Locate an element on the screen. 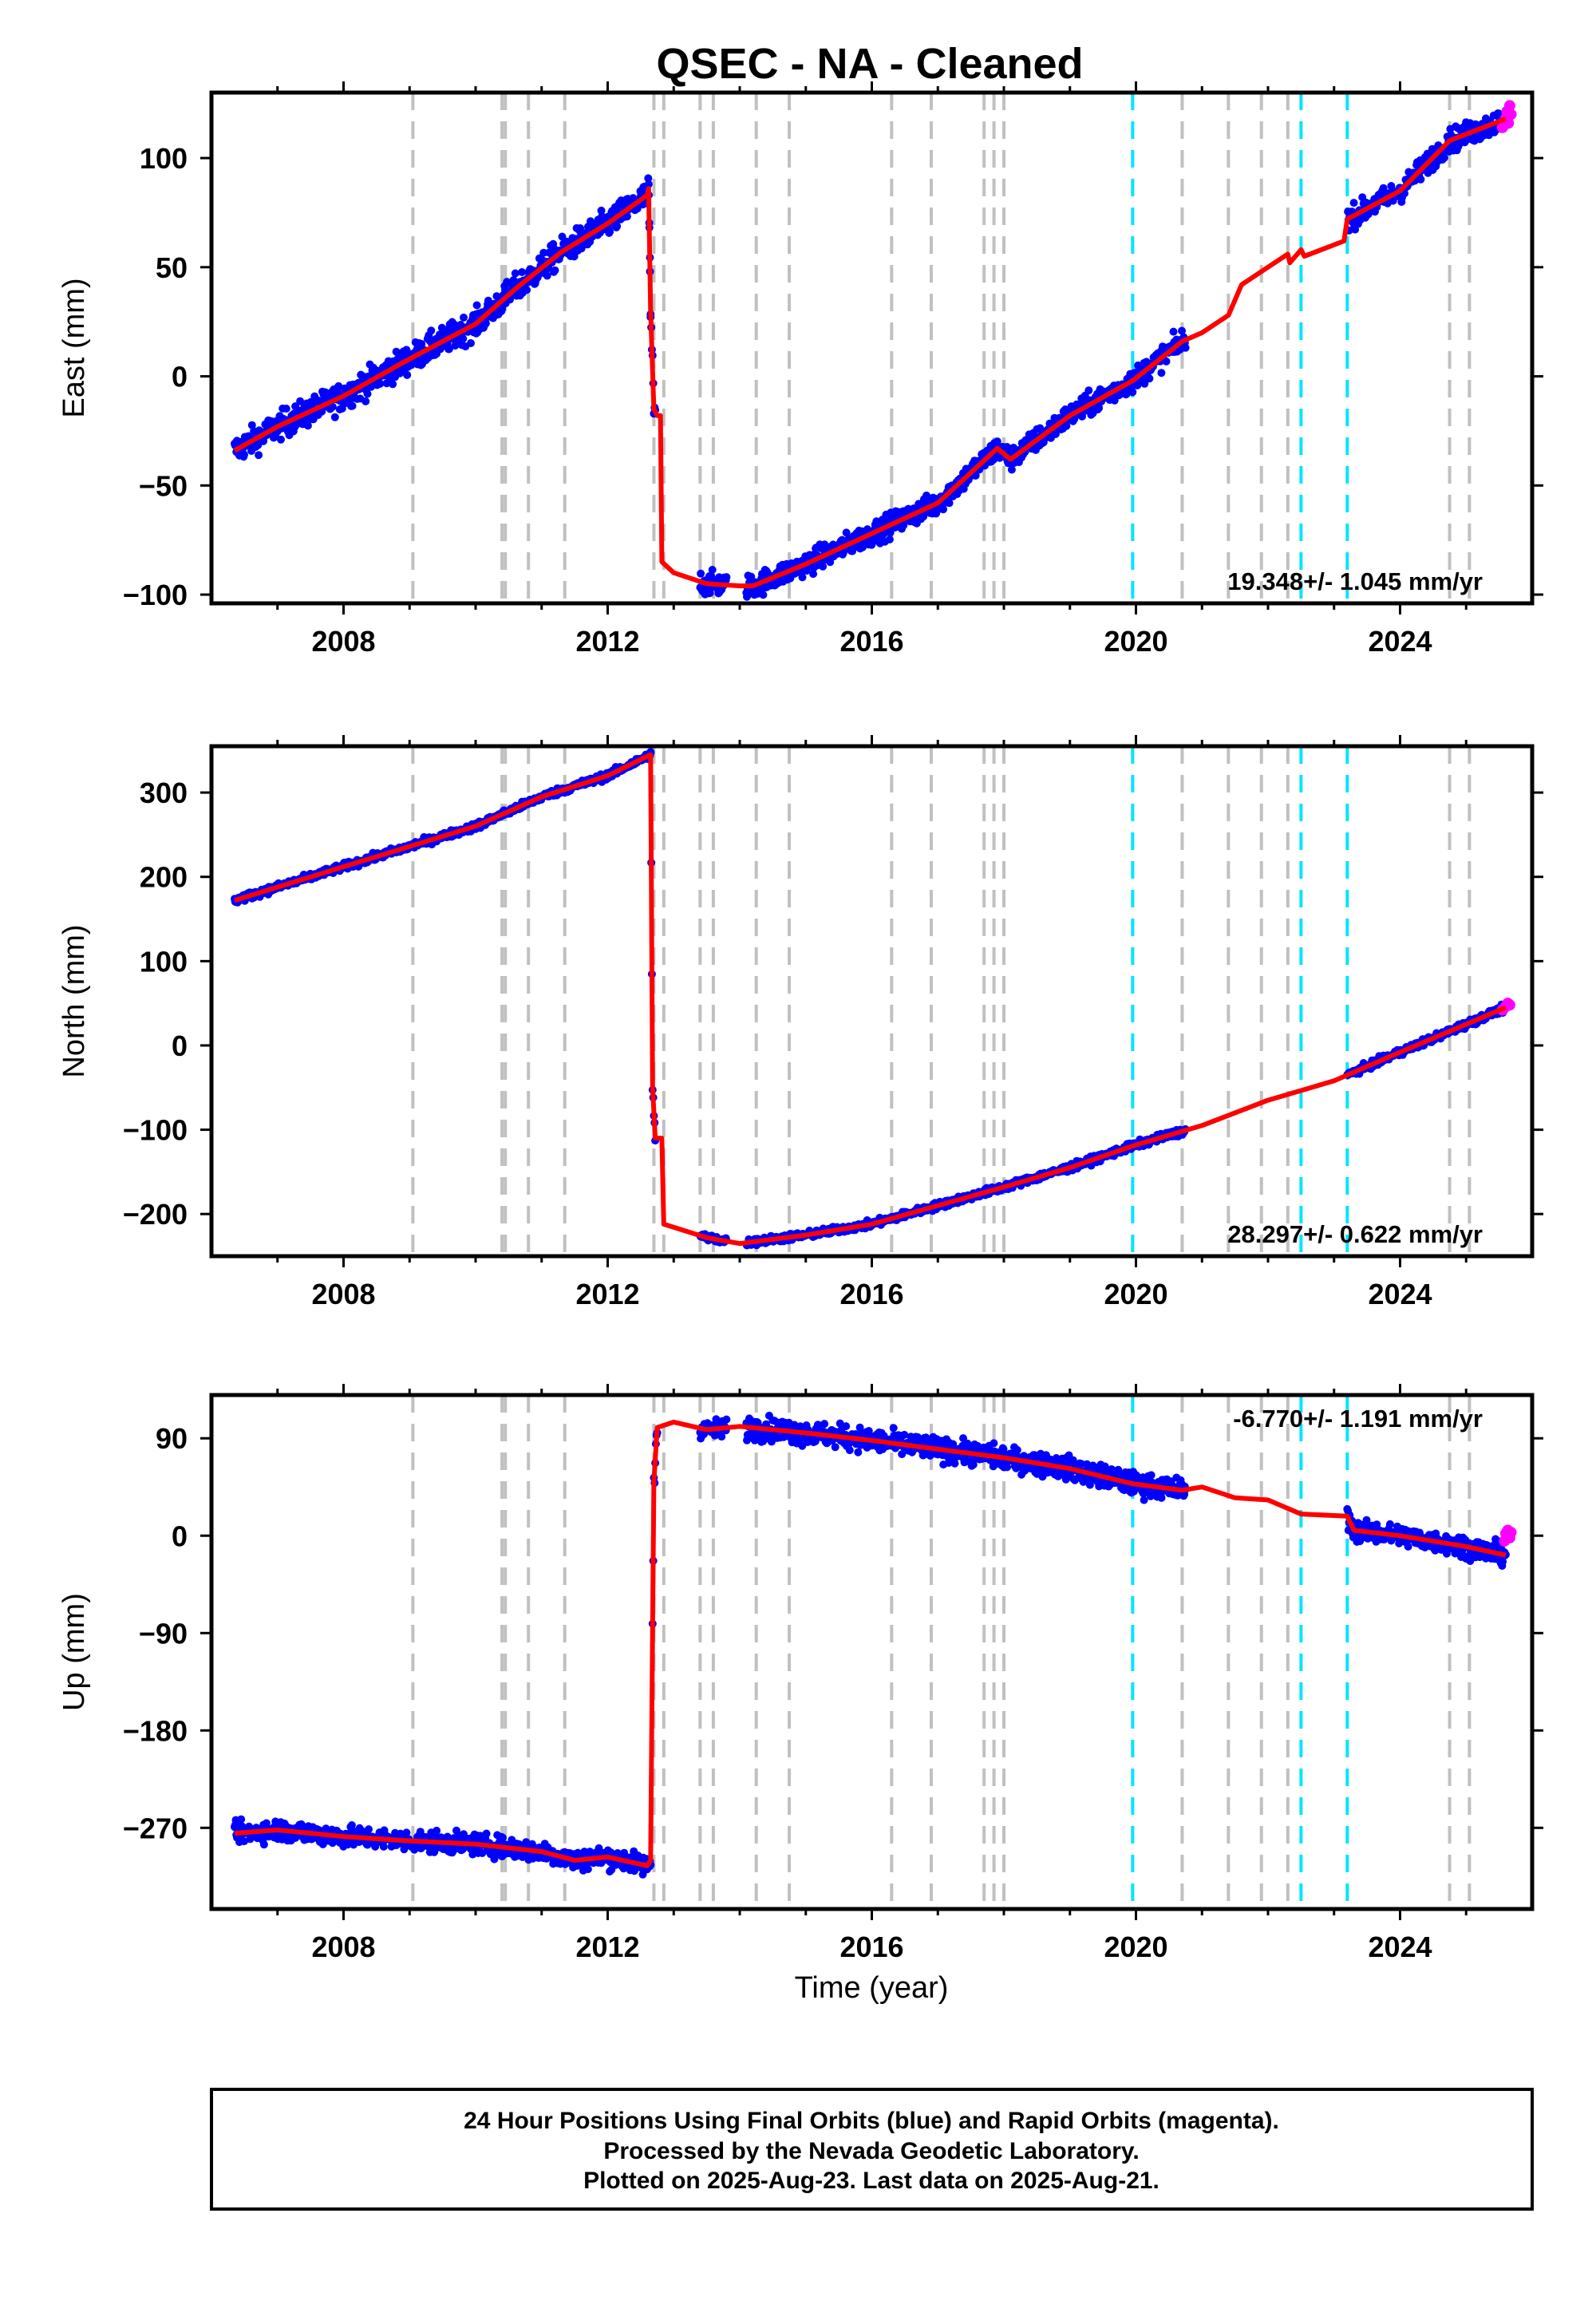 This screenshot has height=2316, width=1596. east-y-tick-label: −50 is located at coordinates (163, 486).